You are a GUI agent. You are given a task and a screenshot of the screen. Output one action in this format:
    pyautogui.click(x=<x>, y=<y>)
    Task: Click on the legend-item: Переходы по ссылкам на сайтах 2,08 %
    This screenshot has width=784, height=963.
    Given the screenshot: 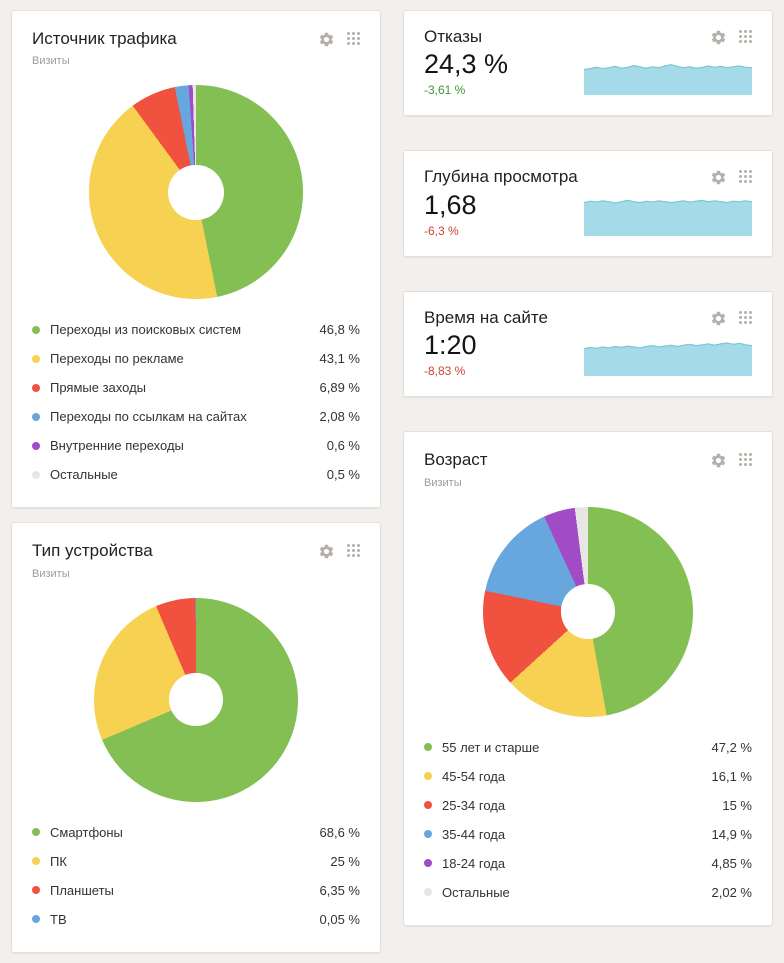 What is the action you would take?
    pyautogui.click(x=196, y=416)
    